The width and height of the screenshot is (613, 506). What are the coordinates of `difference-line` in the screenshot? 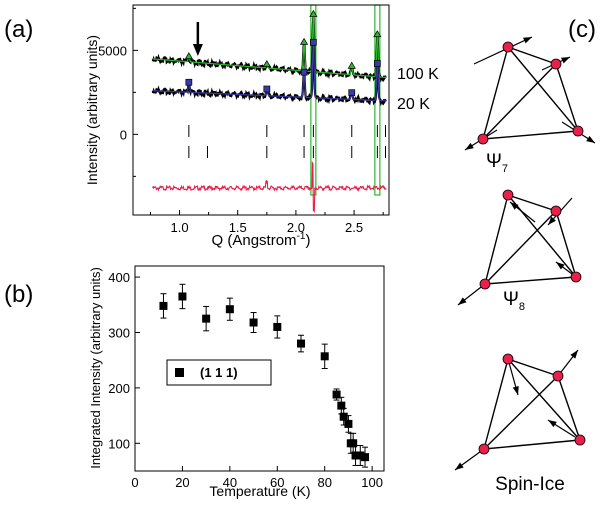 It's located at (269, 187).